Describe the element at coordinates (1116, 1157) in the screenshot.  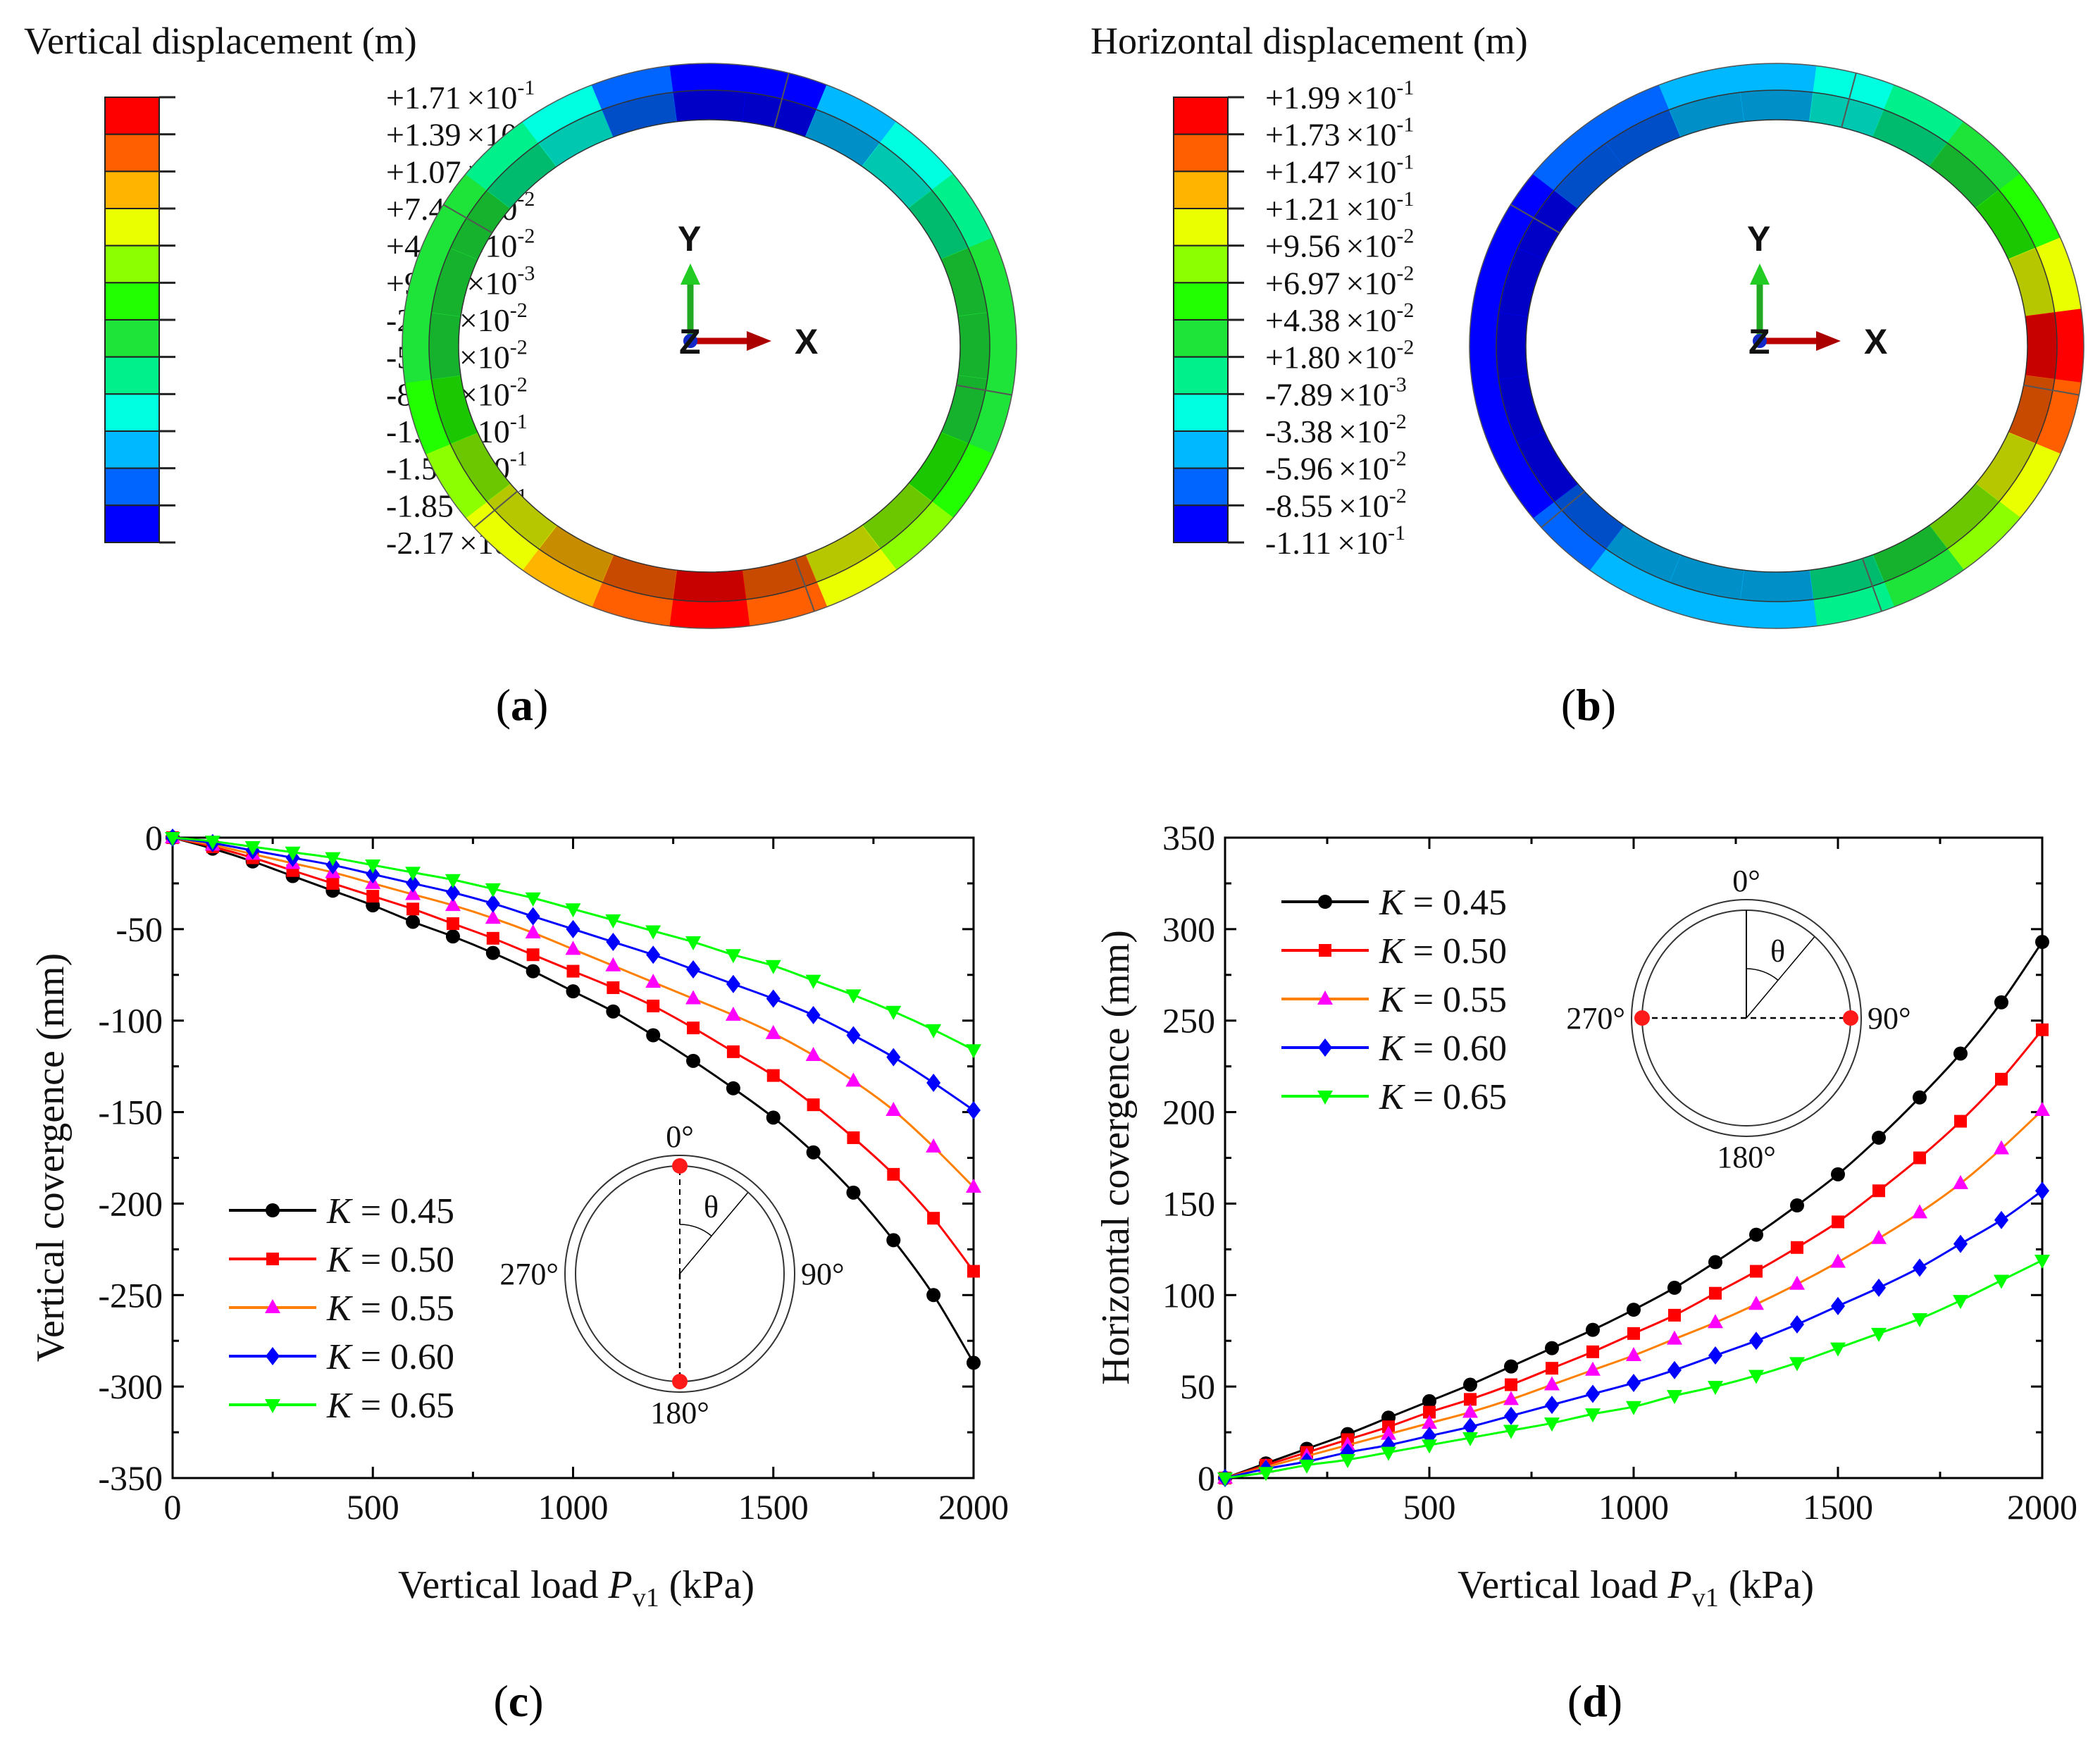
I see `y-axis-title: Horizontal covergence (mm)` at that location.